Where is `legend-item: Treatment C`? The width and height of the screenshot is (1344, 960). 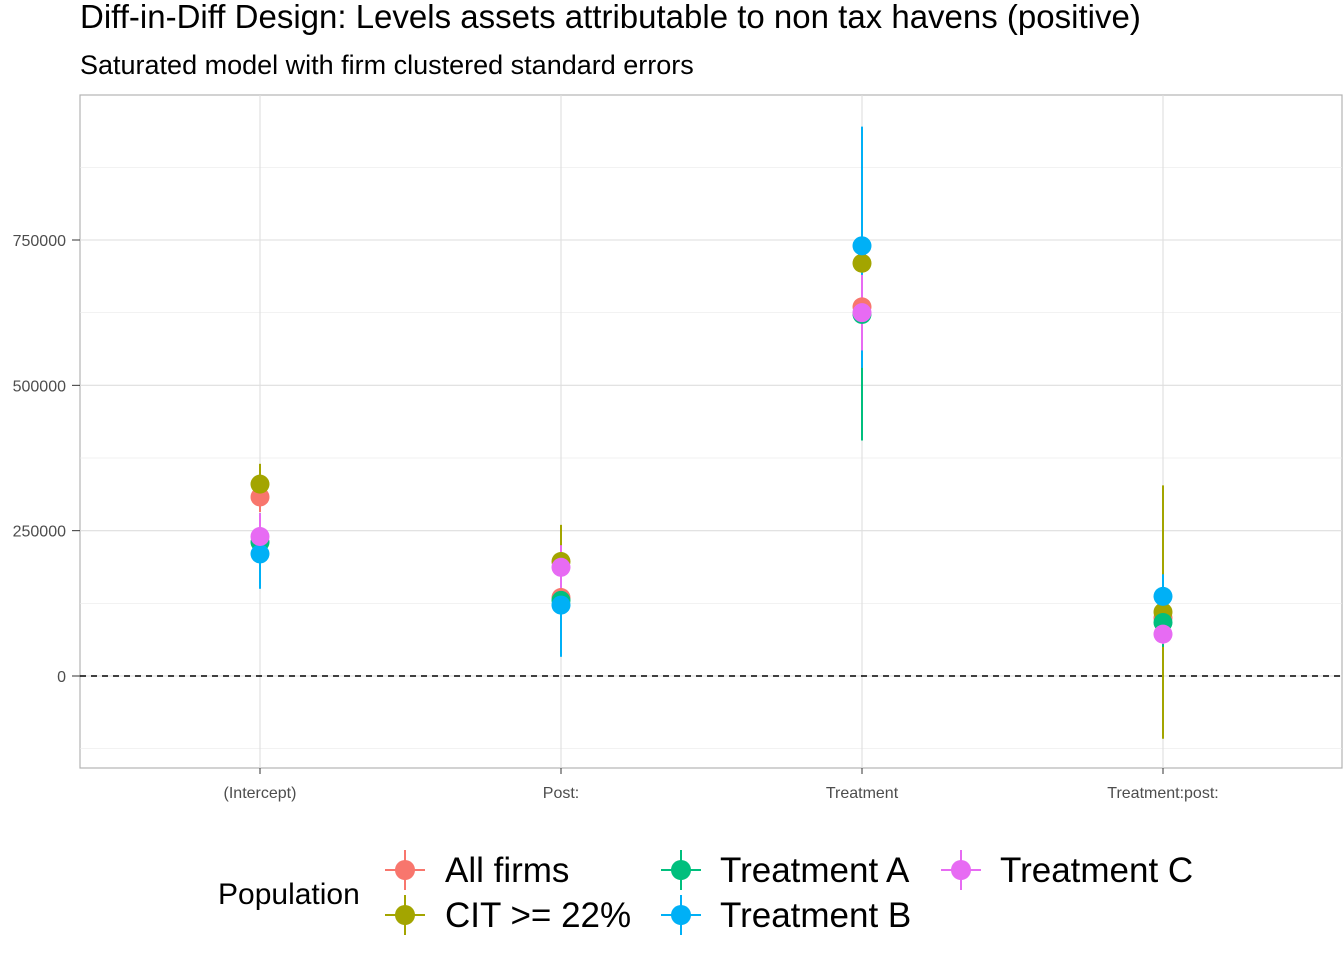
legend-item: Treatment C is located at coordinates (1067, 870).